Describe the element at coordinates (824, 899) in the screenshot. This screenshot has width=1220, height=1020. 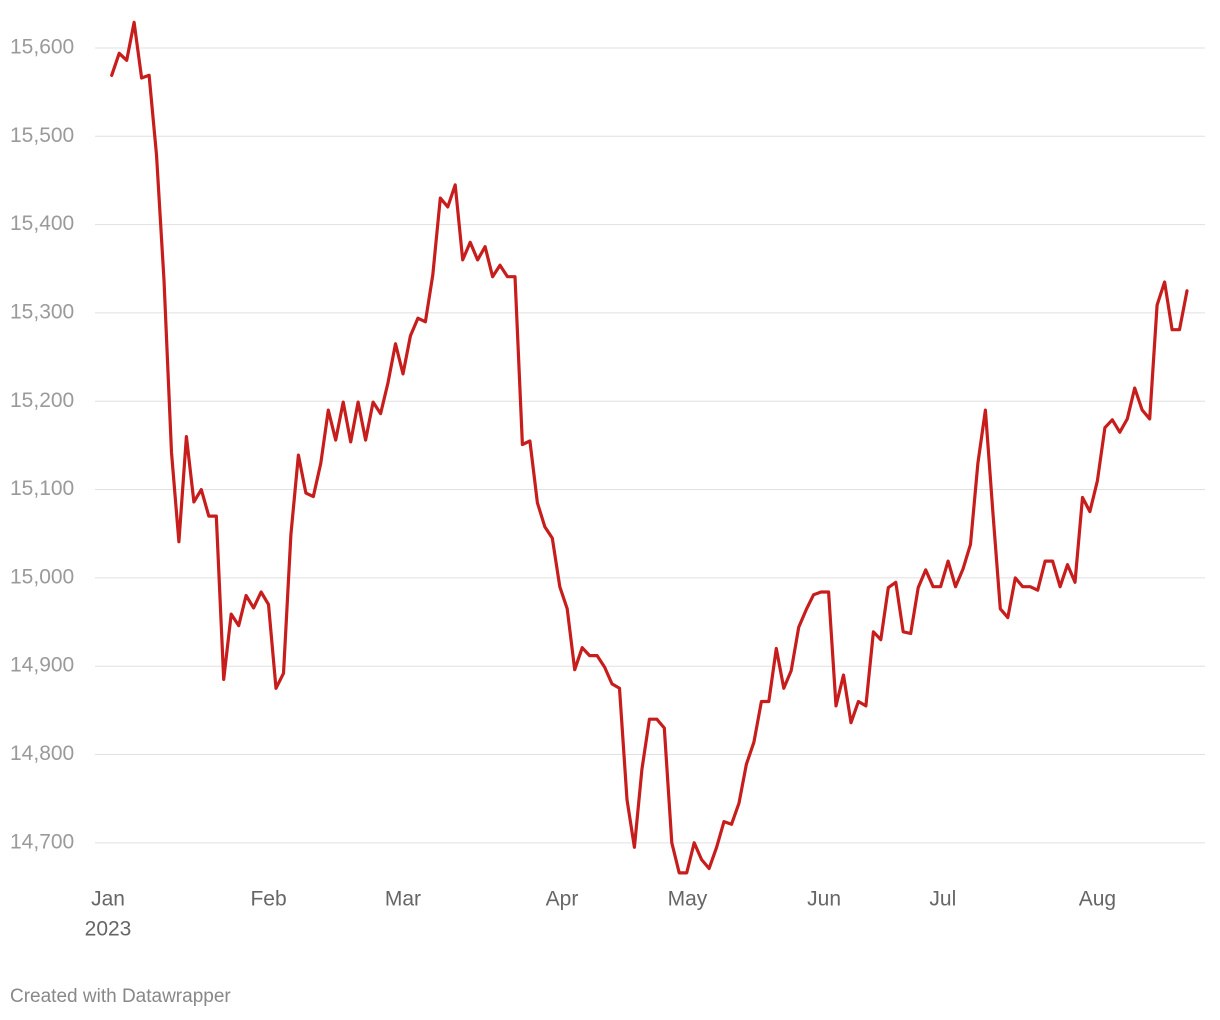
I see `x-tick-label: Jun` at that location.